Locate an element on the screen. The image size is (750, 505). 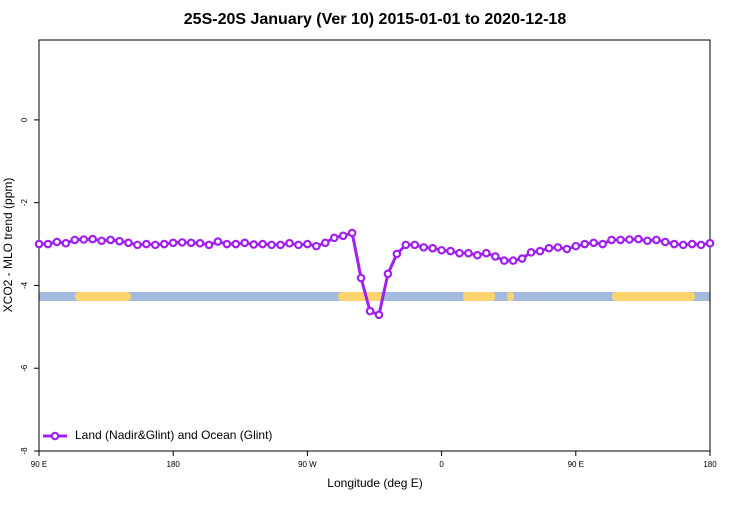
y-tick-label: 0 is located at coordinates (24, 119).